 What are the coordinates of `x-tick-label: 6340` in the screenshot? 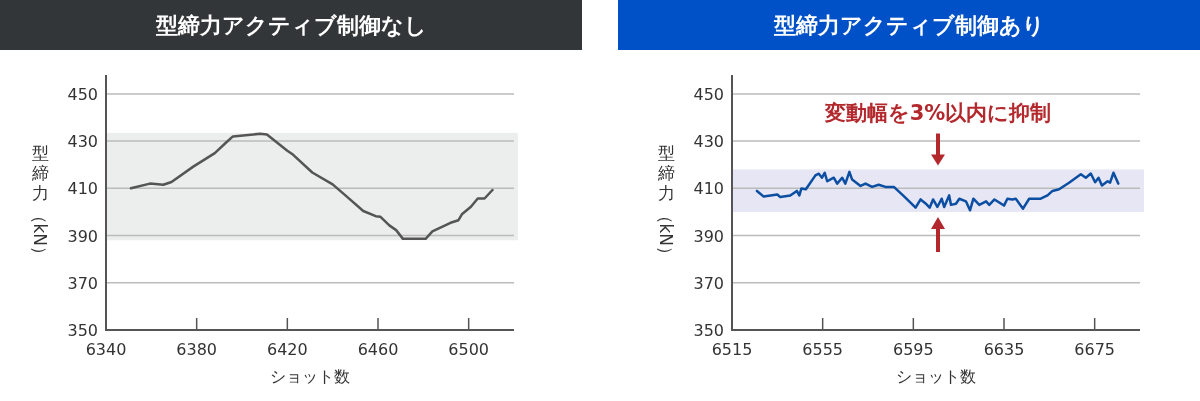 It's located at (106, 349).